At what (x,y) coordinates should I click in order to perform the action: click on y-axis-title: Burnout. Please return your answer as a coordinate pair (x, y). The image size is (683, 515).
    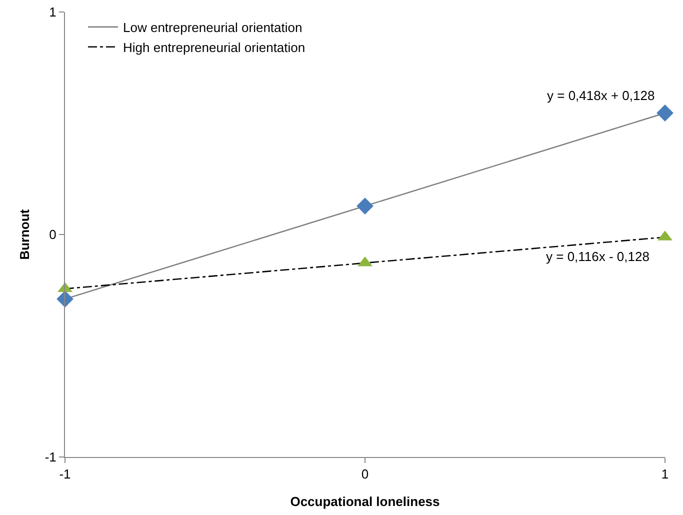
    Looking at the image, I should click on (24, 234).